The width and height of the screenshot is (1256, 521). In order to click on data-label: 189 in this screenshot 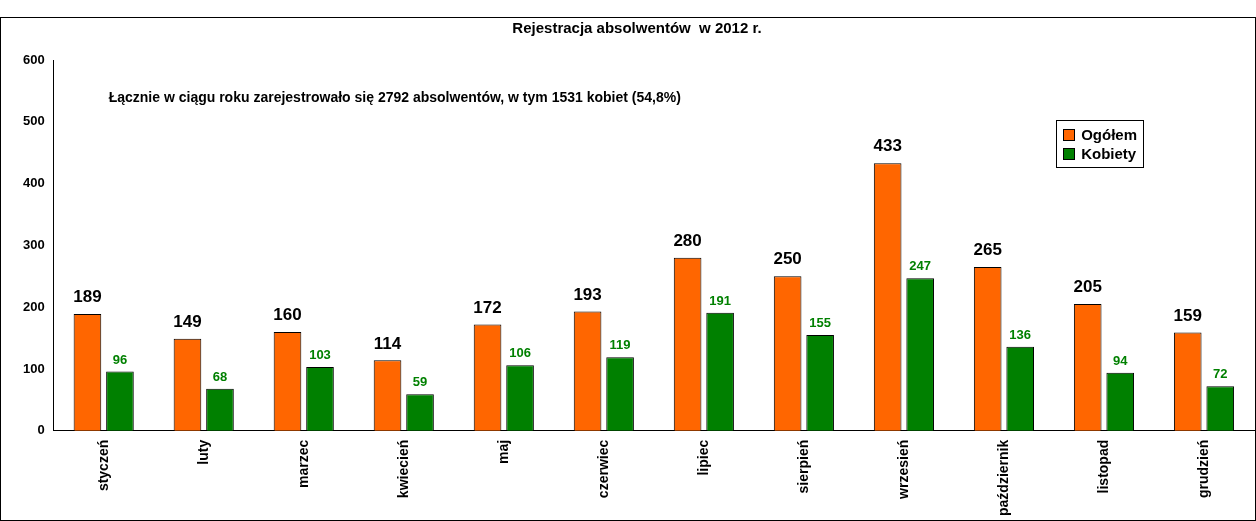, I will do `click(87, 297)`.